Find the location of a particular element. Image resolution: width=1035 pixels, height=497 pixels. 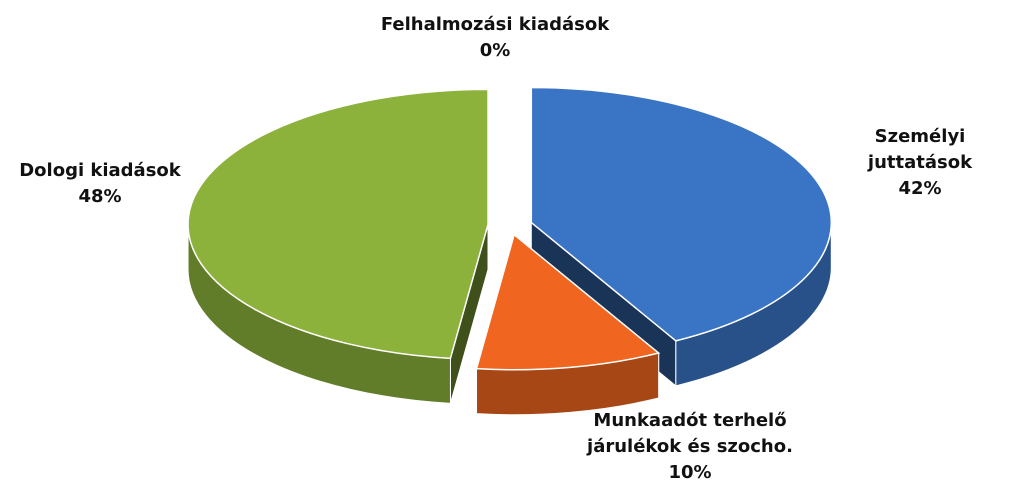

value-label: 42% is located at coordinates (920, 188).